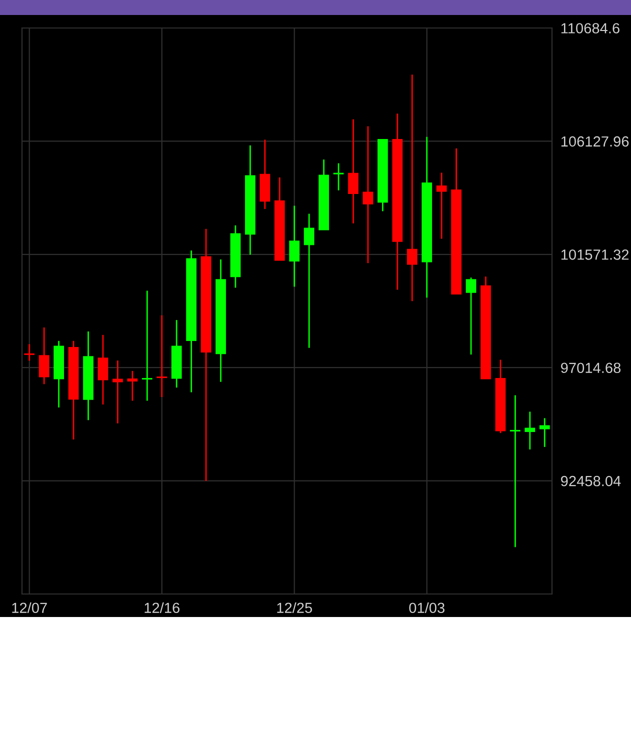  What do you see at coordinates (426, 608) in the screenshot?
I see `x-tick-label: 01/03` at bounding box center [426, 608].